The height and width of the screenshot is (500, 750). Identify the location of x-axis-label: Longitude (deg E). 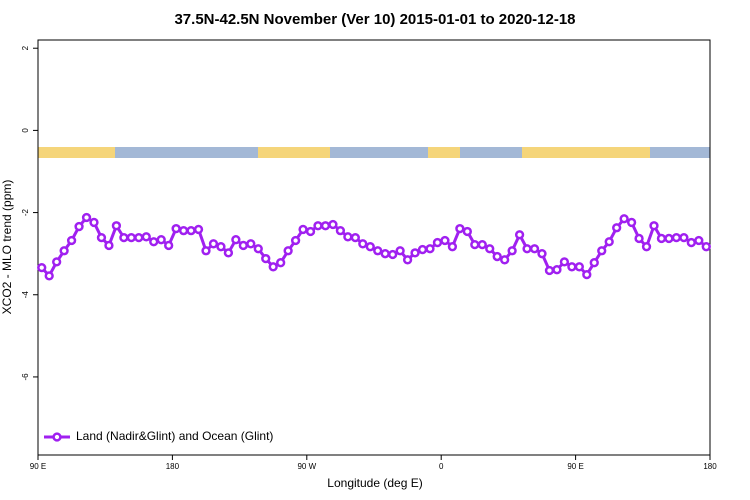
(374, 483).